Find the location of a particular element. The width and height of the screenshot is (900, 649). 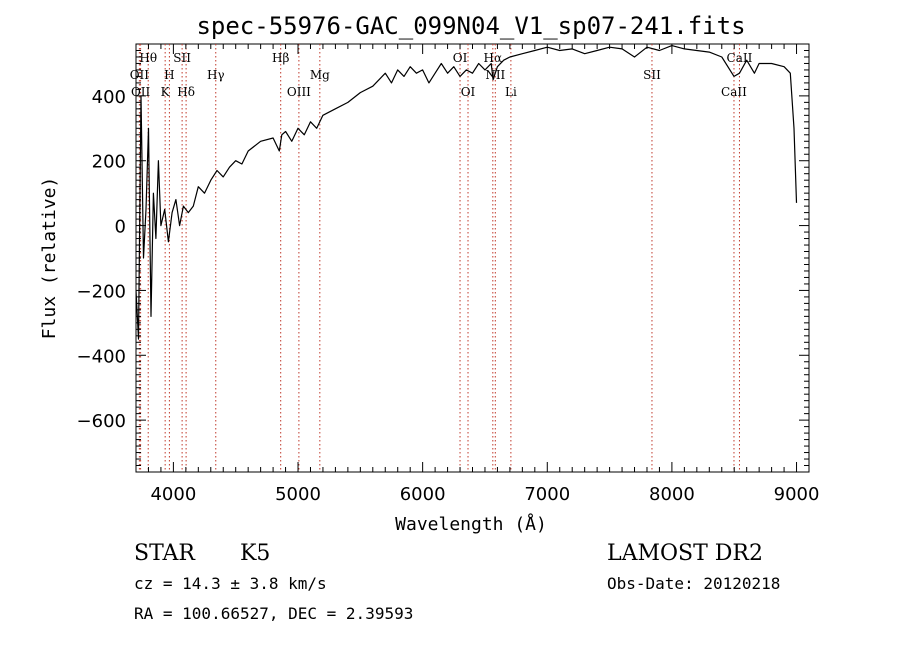

spectral-line-label: OII is located at coordinates (140, 75).